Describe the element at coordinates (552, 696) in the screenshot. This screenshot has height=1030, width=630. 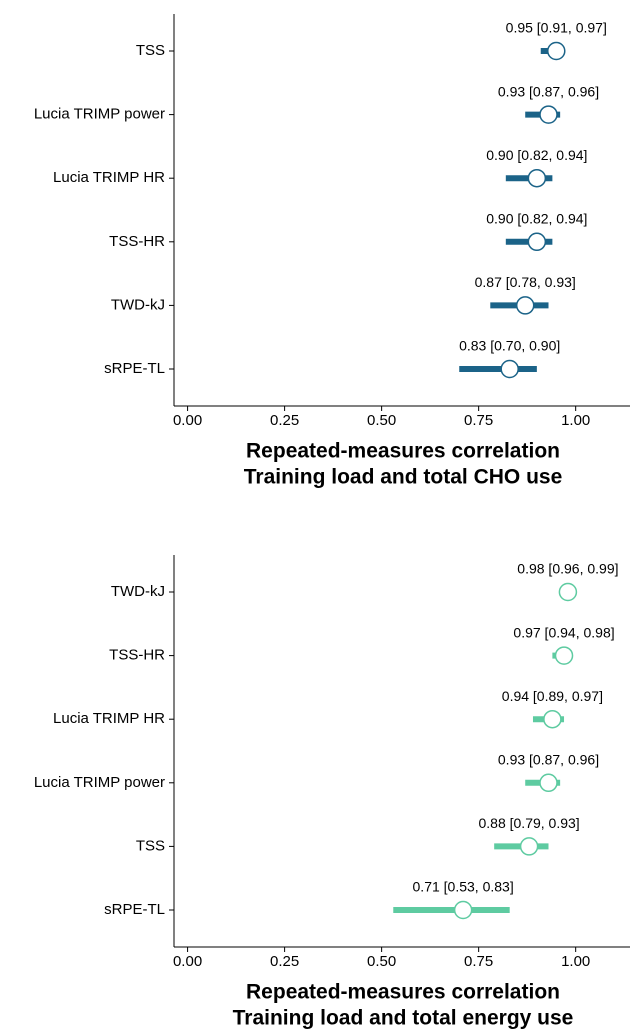
I see `value-label: 0.94 [0.89, 0.97]` at that location.